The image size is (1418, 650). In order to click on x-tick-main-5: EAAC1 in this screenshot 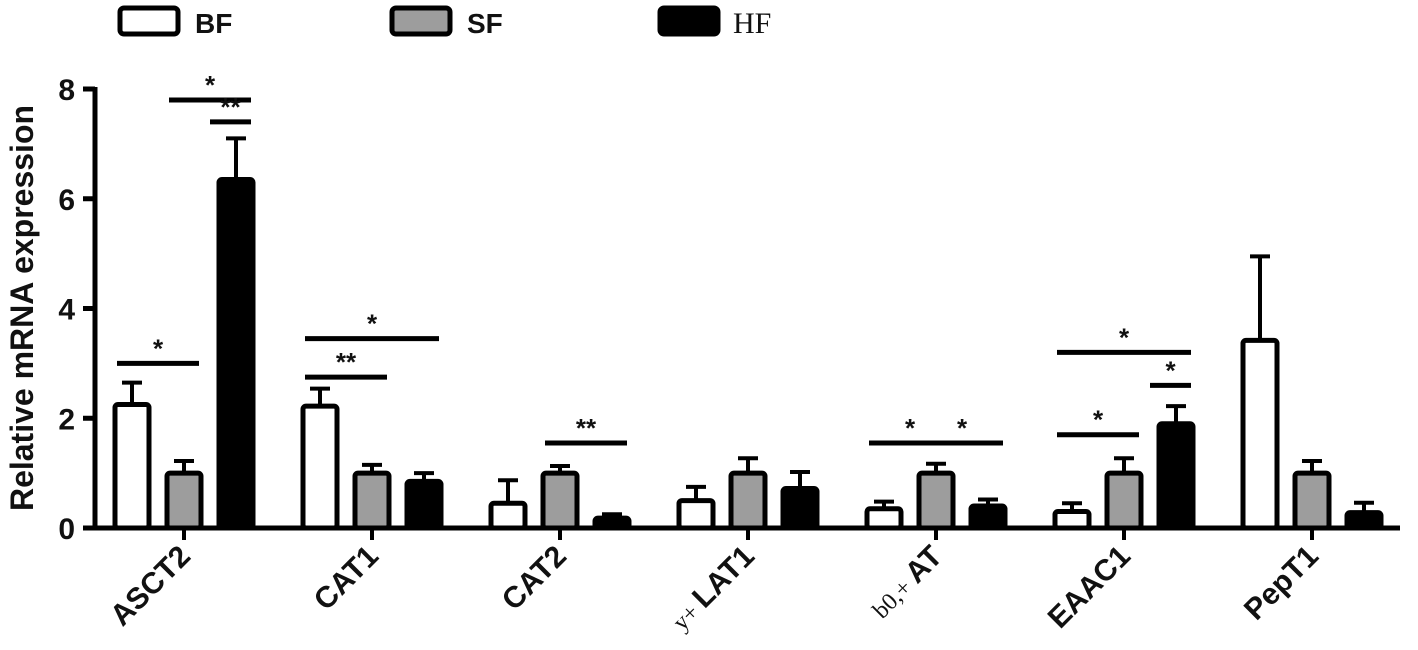, I will do `click(1089, 587)`.